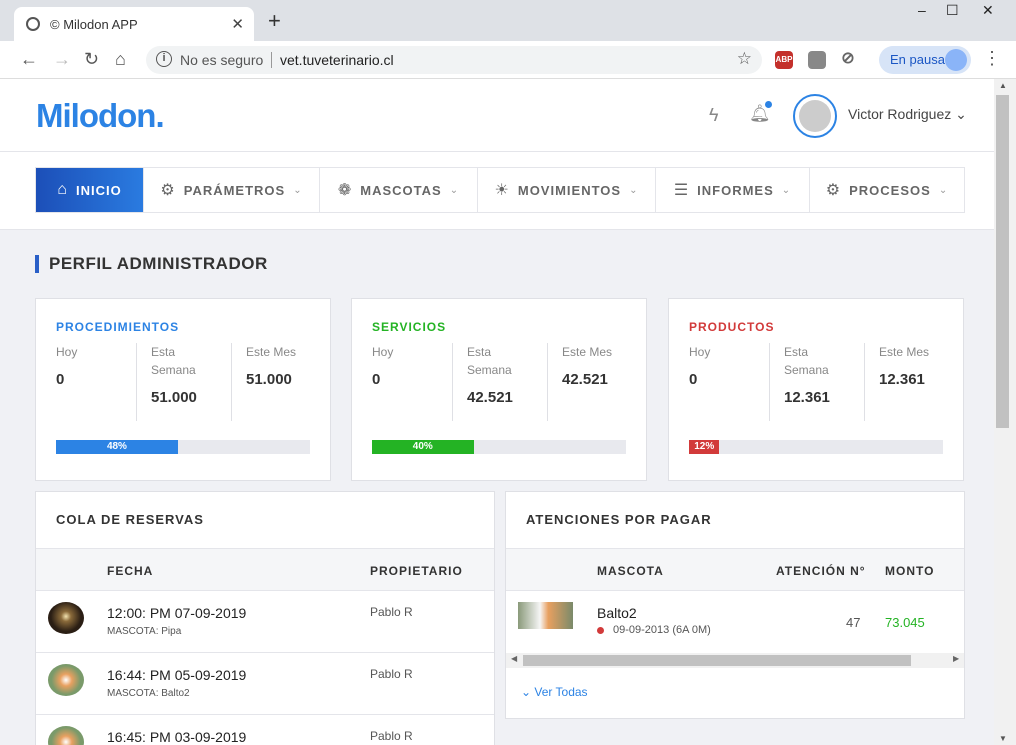 The height and width of the screenshot is (745, 1016). What do you see at coordinates (134, 24) in the screenshot?
I see `browser-tab: © Milodon APP ✕` at bounding box center [134, 24].